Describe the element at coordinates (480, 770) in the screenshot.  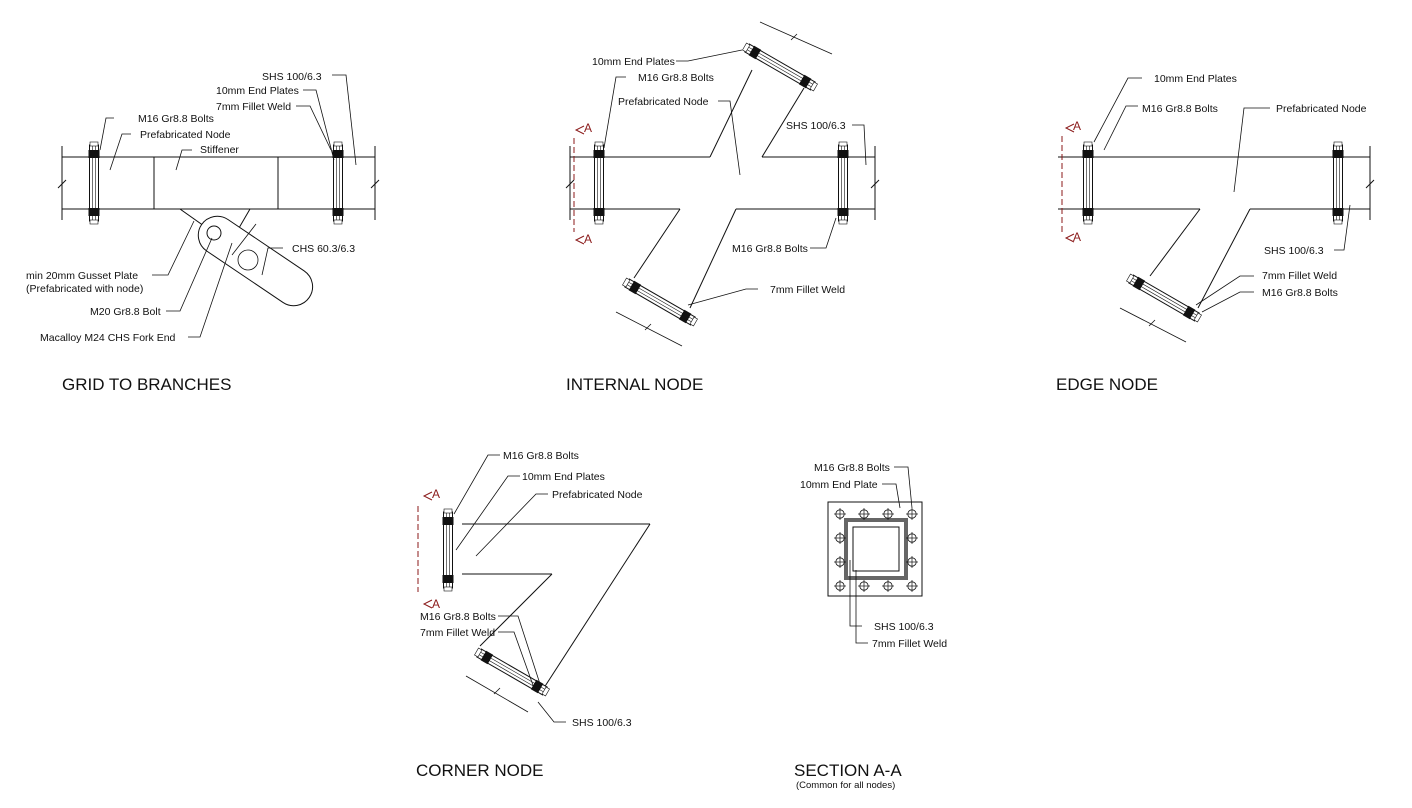
I see `title-corner-node: CORNER NODE` at that location.